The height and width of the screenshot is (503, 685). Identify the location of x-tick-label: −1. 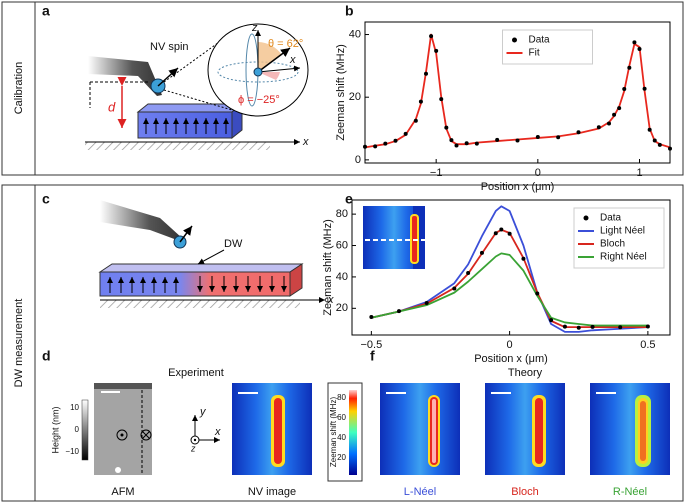
(436, 173).